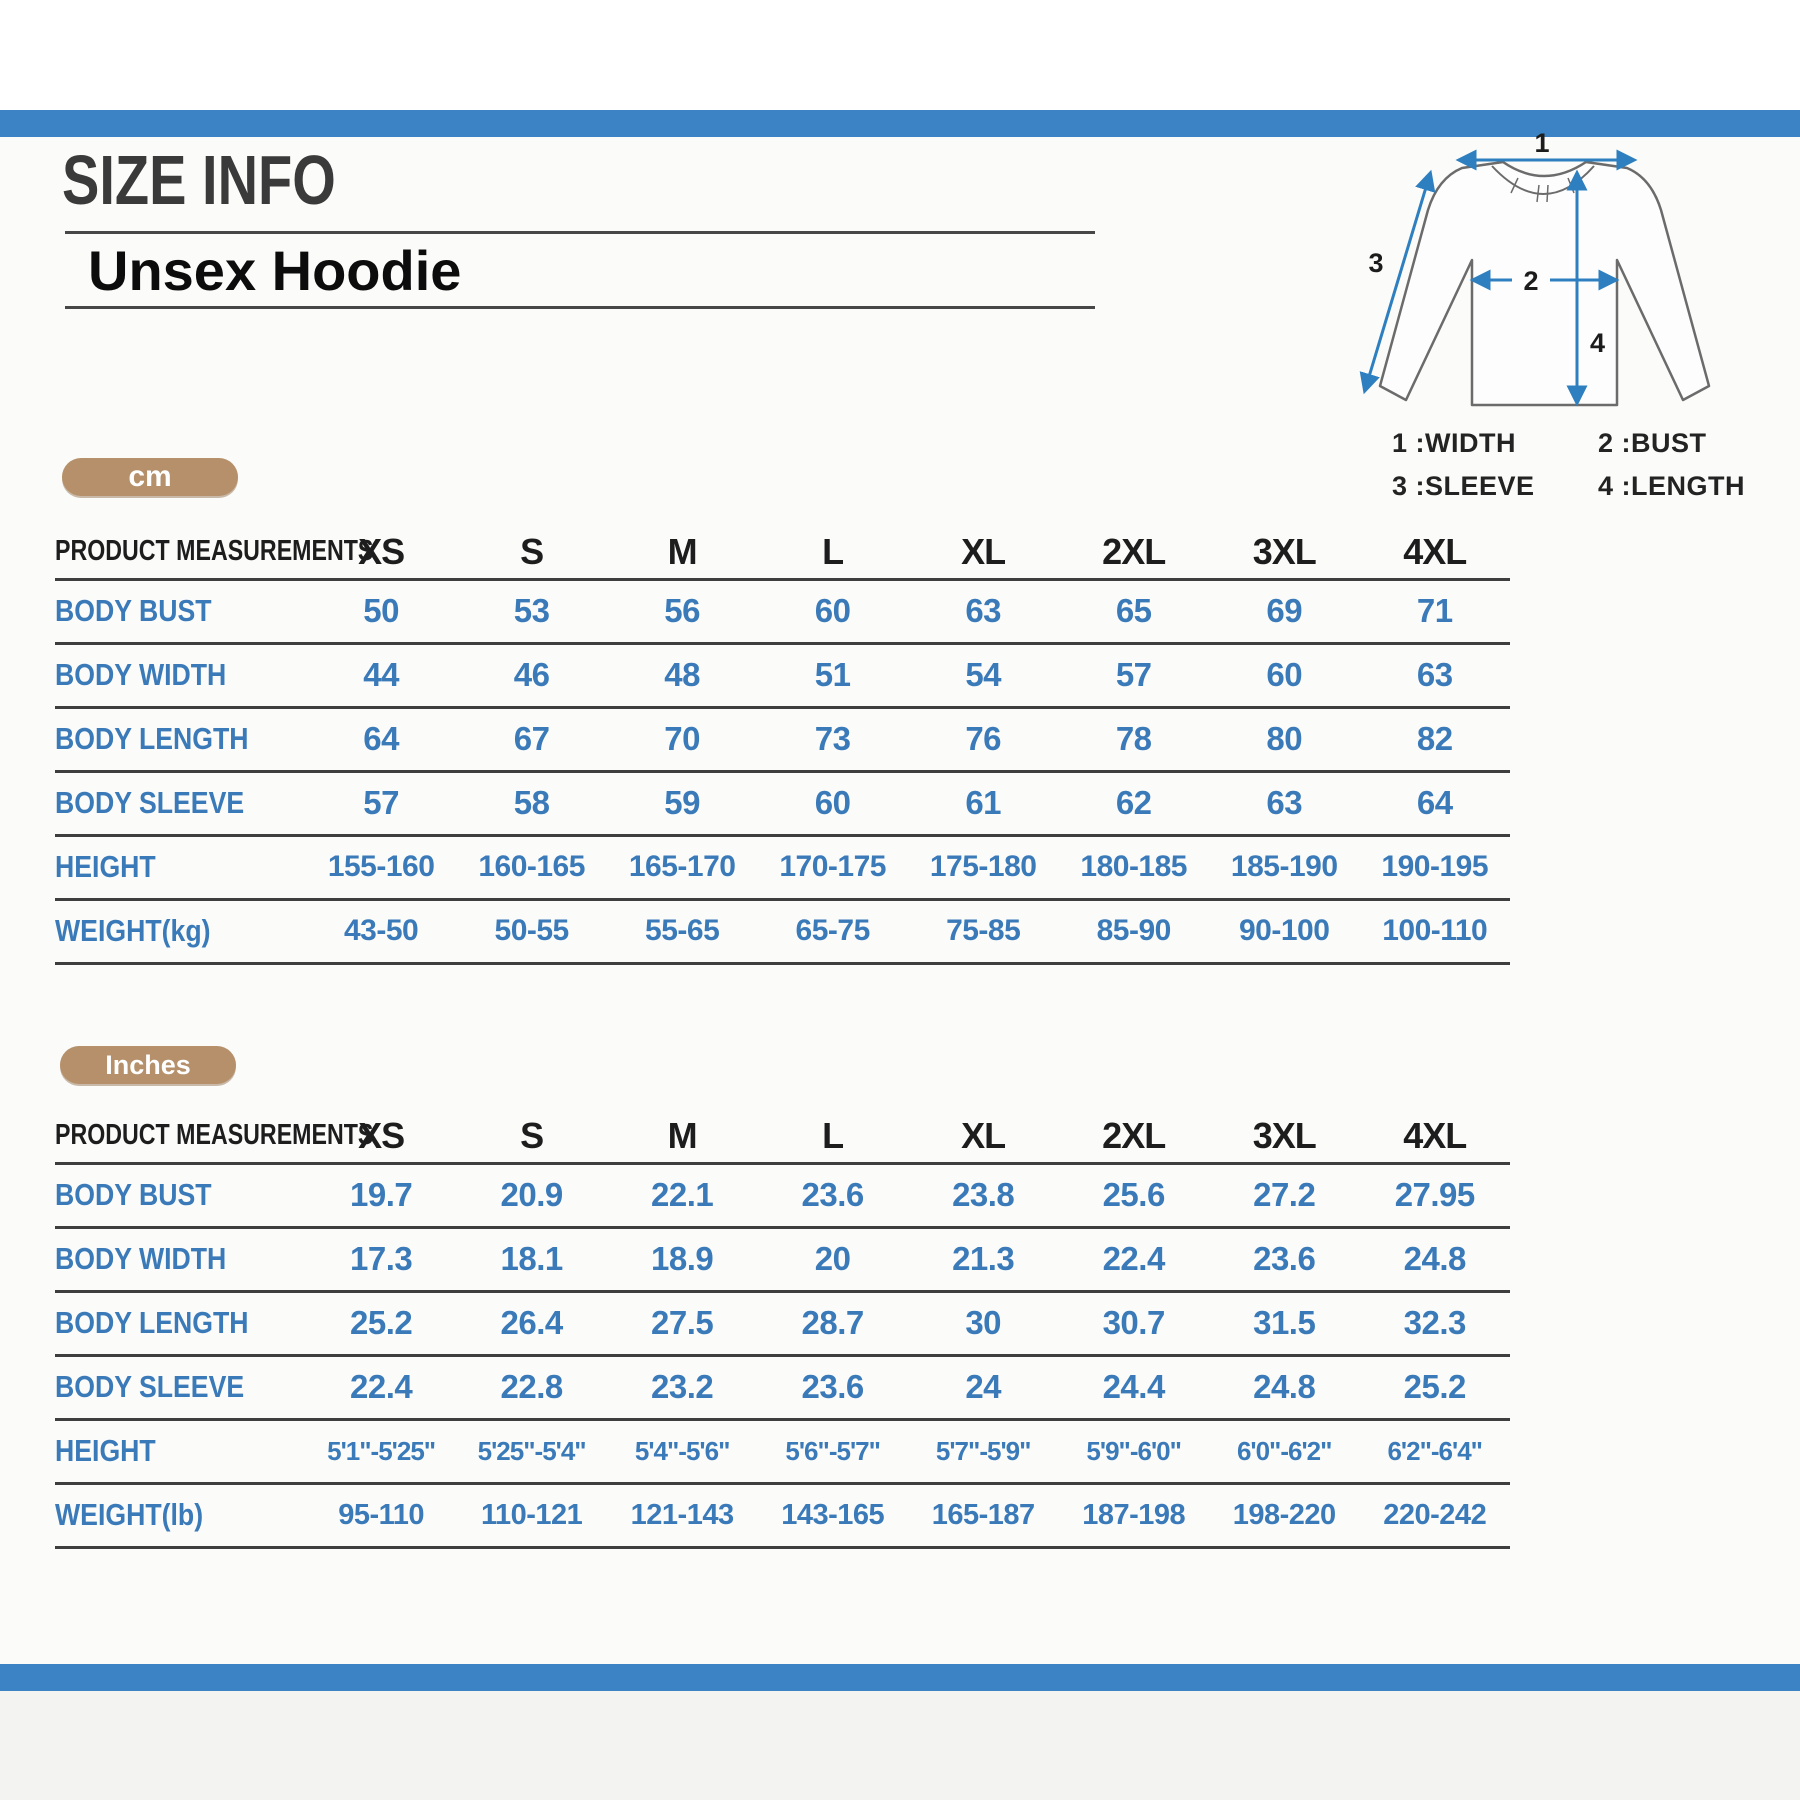 The image size is (1800, 1800). Describe the element at coordinates (1435, 1194) in the screenshot. I see `size-value: 27.95` at that location.